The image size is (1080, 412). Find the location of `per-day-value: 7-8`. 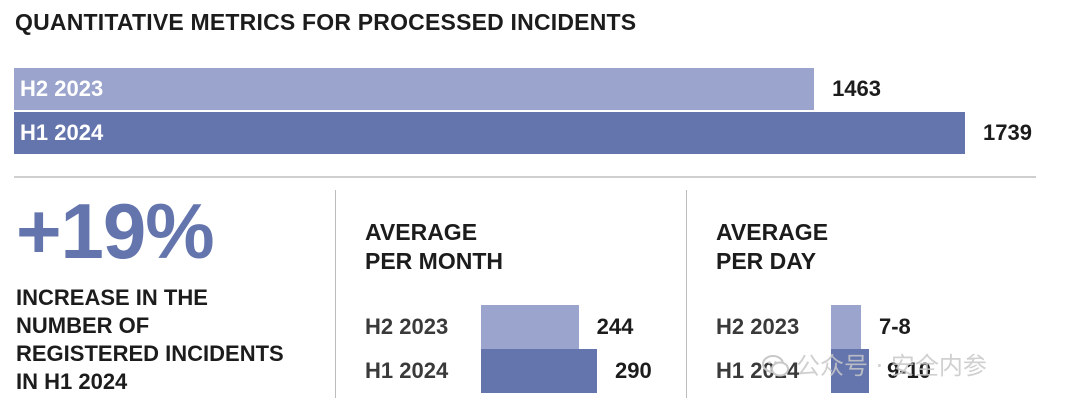

per-day-value: 7-8 is located at coordinates (895, 326).